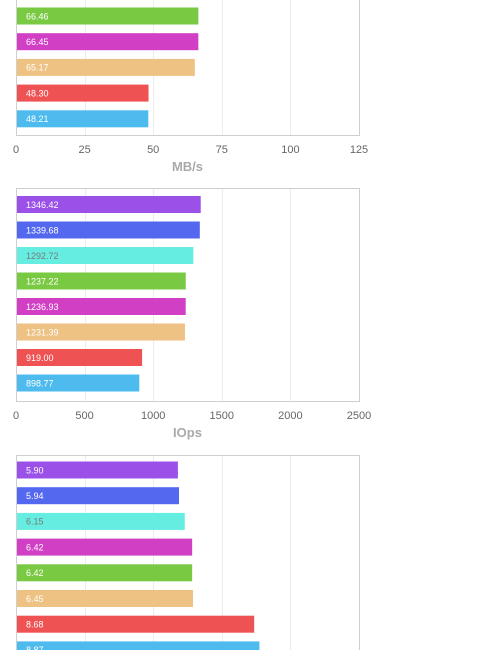 The image size is (480, 650). I want to click on bar-value-label: 919.00, so click(40, 358).